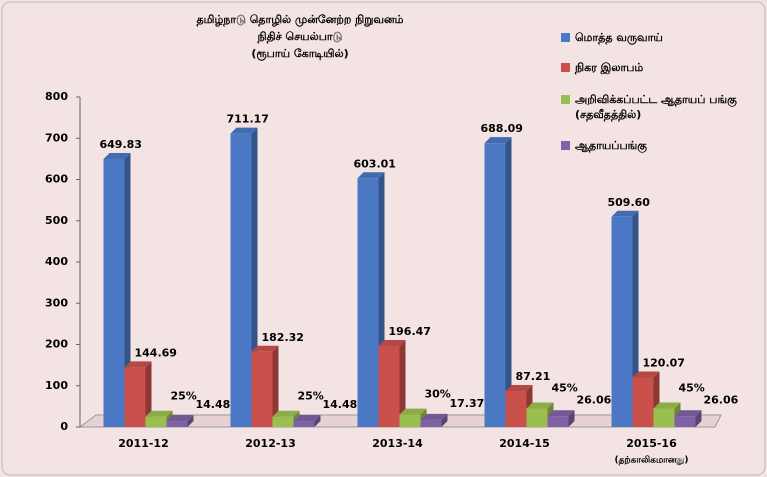 The width and height of the screenshot is (767, 477). What do you see at coordinates (658, 67) in the screenshot?
I see `legend-item: நிகர இலாபம்` at bounding box center [658, 67].